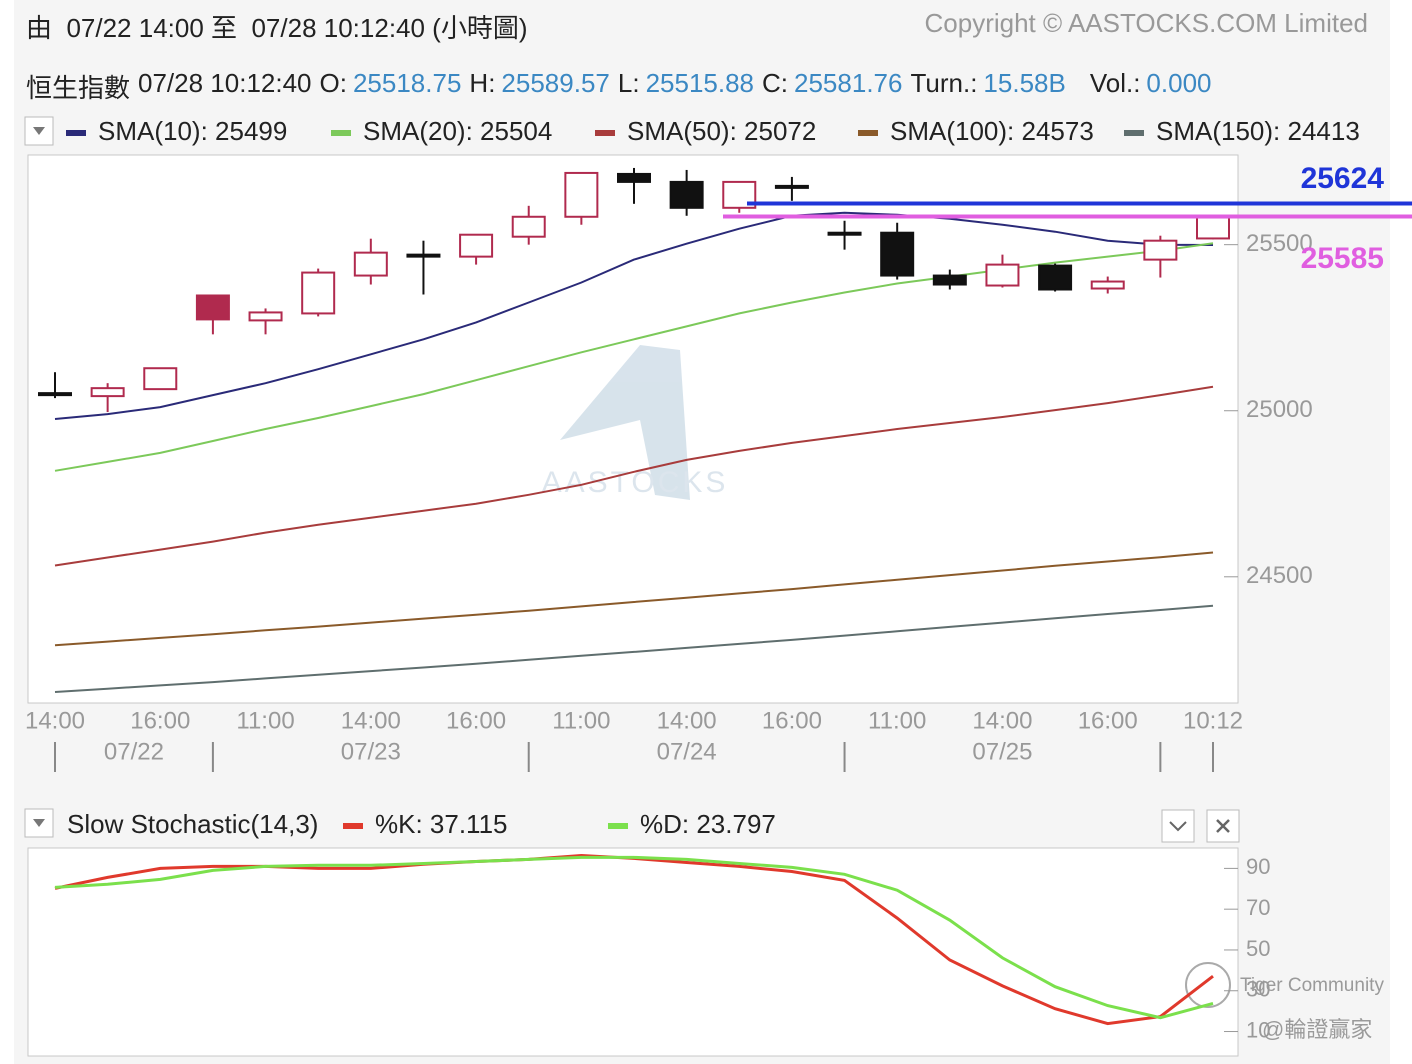 Image resolution: width=1412 pixels, height=1064 pixels. What do you see at coordinates (1213, 720) in the screenshot?
I see `x-tick-label: 10:12` at bounding box center [1213, 720].